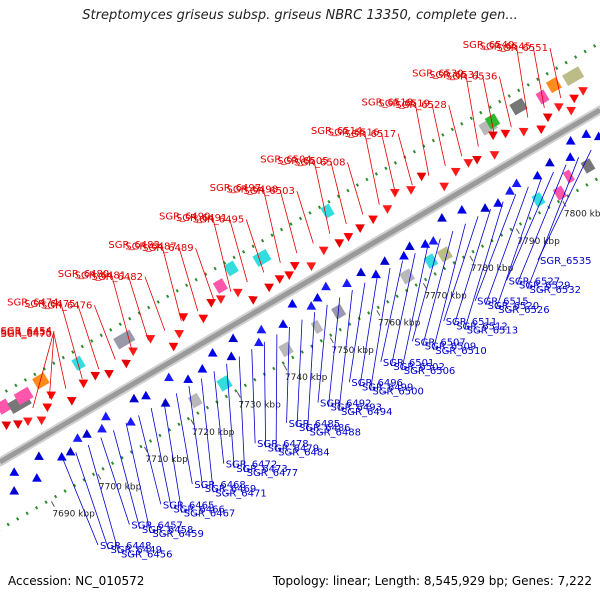 This screenshot has height=600, width=600. Describe the element at coordinates (178, 534) in the screenshot. I see `reverse-gene-label: SGR_6459` at that location.